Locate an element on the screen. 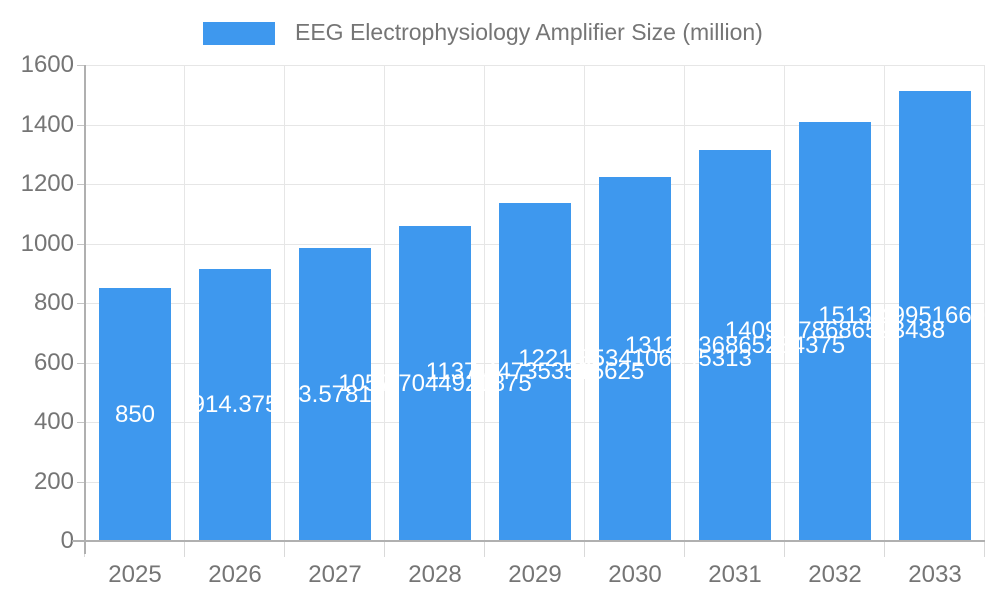  bar-value-label: 1137.447353515625 is located at coordinates (535, 371).